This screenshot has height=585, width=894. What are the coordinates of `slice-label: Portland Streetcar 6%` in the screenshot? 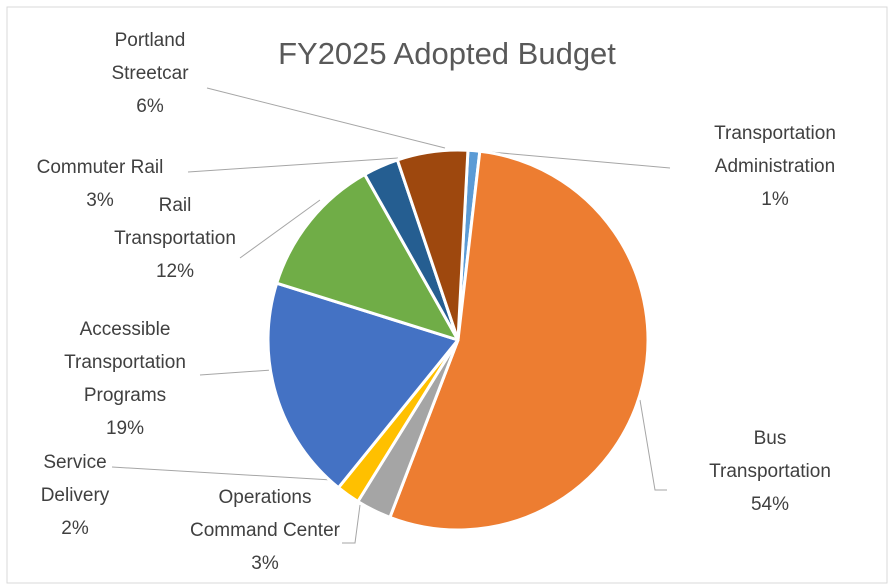 It's located at (150, 73).